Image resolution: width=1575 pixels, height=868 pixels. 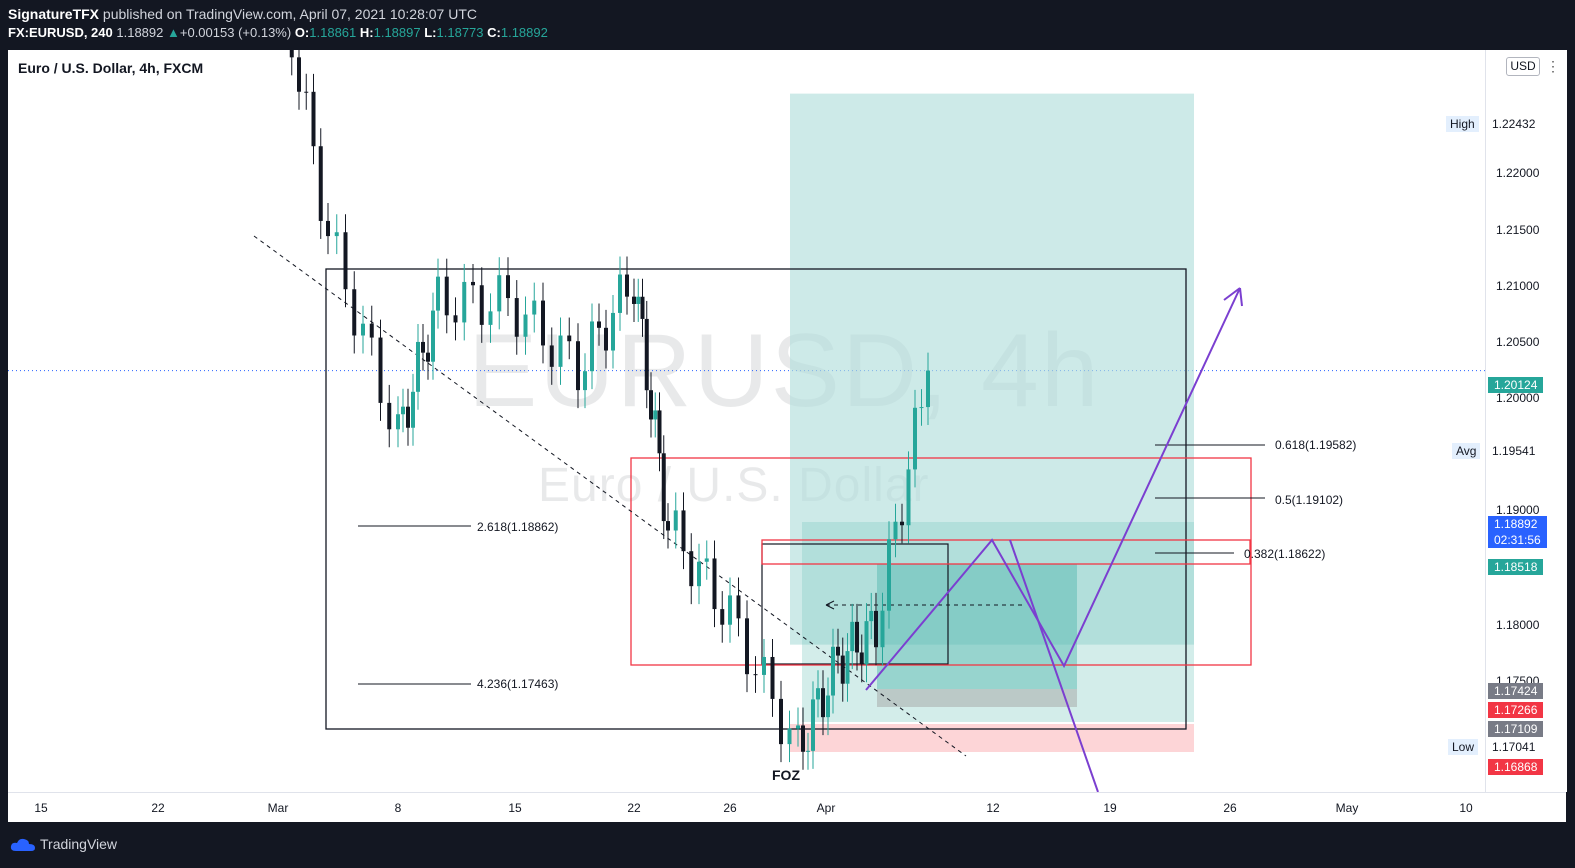 What do you see at coordinates (1285, 554) in the screenshot?
I see `fib-0382-label: 0.382(1.18622)` at bounding box center [1285, 554].